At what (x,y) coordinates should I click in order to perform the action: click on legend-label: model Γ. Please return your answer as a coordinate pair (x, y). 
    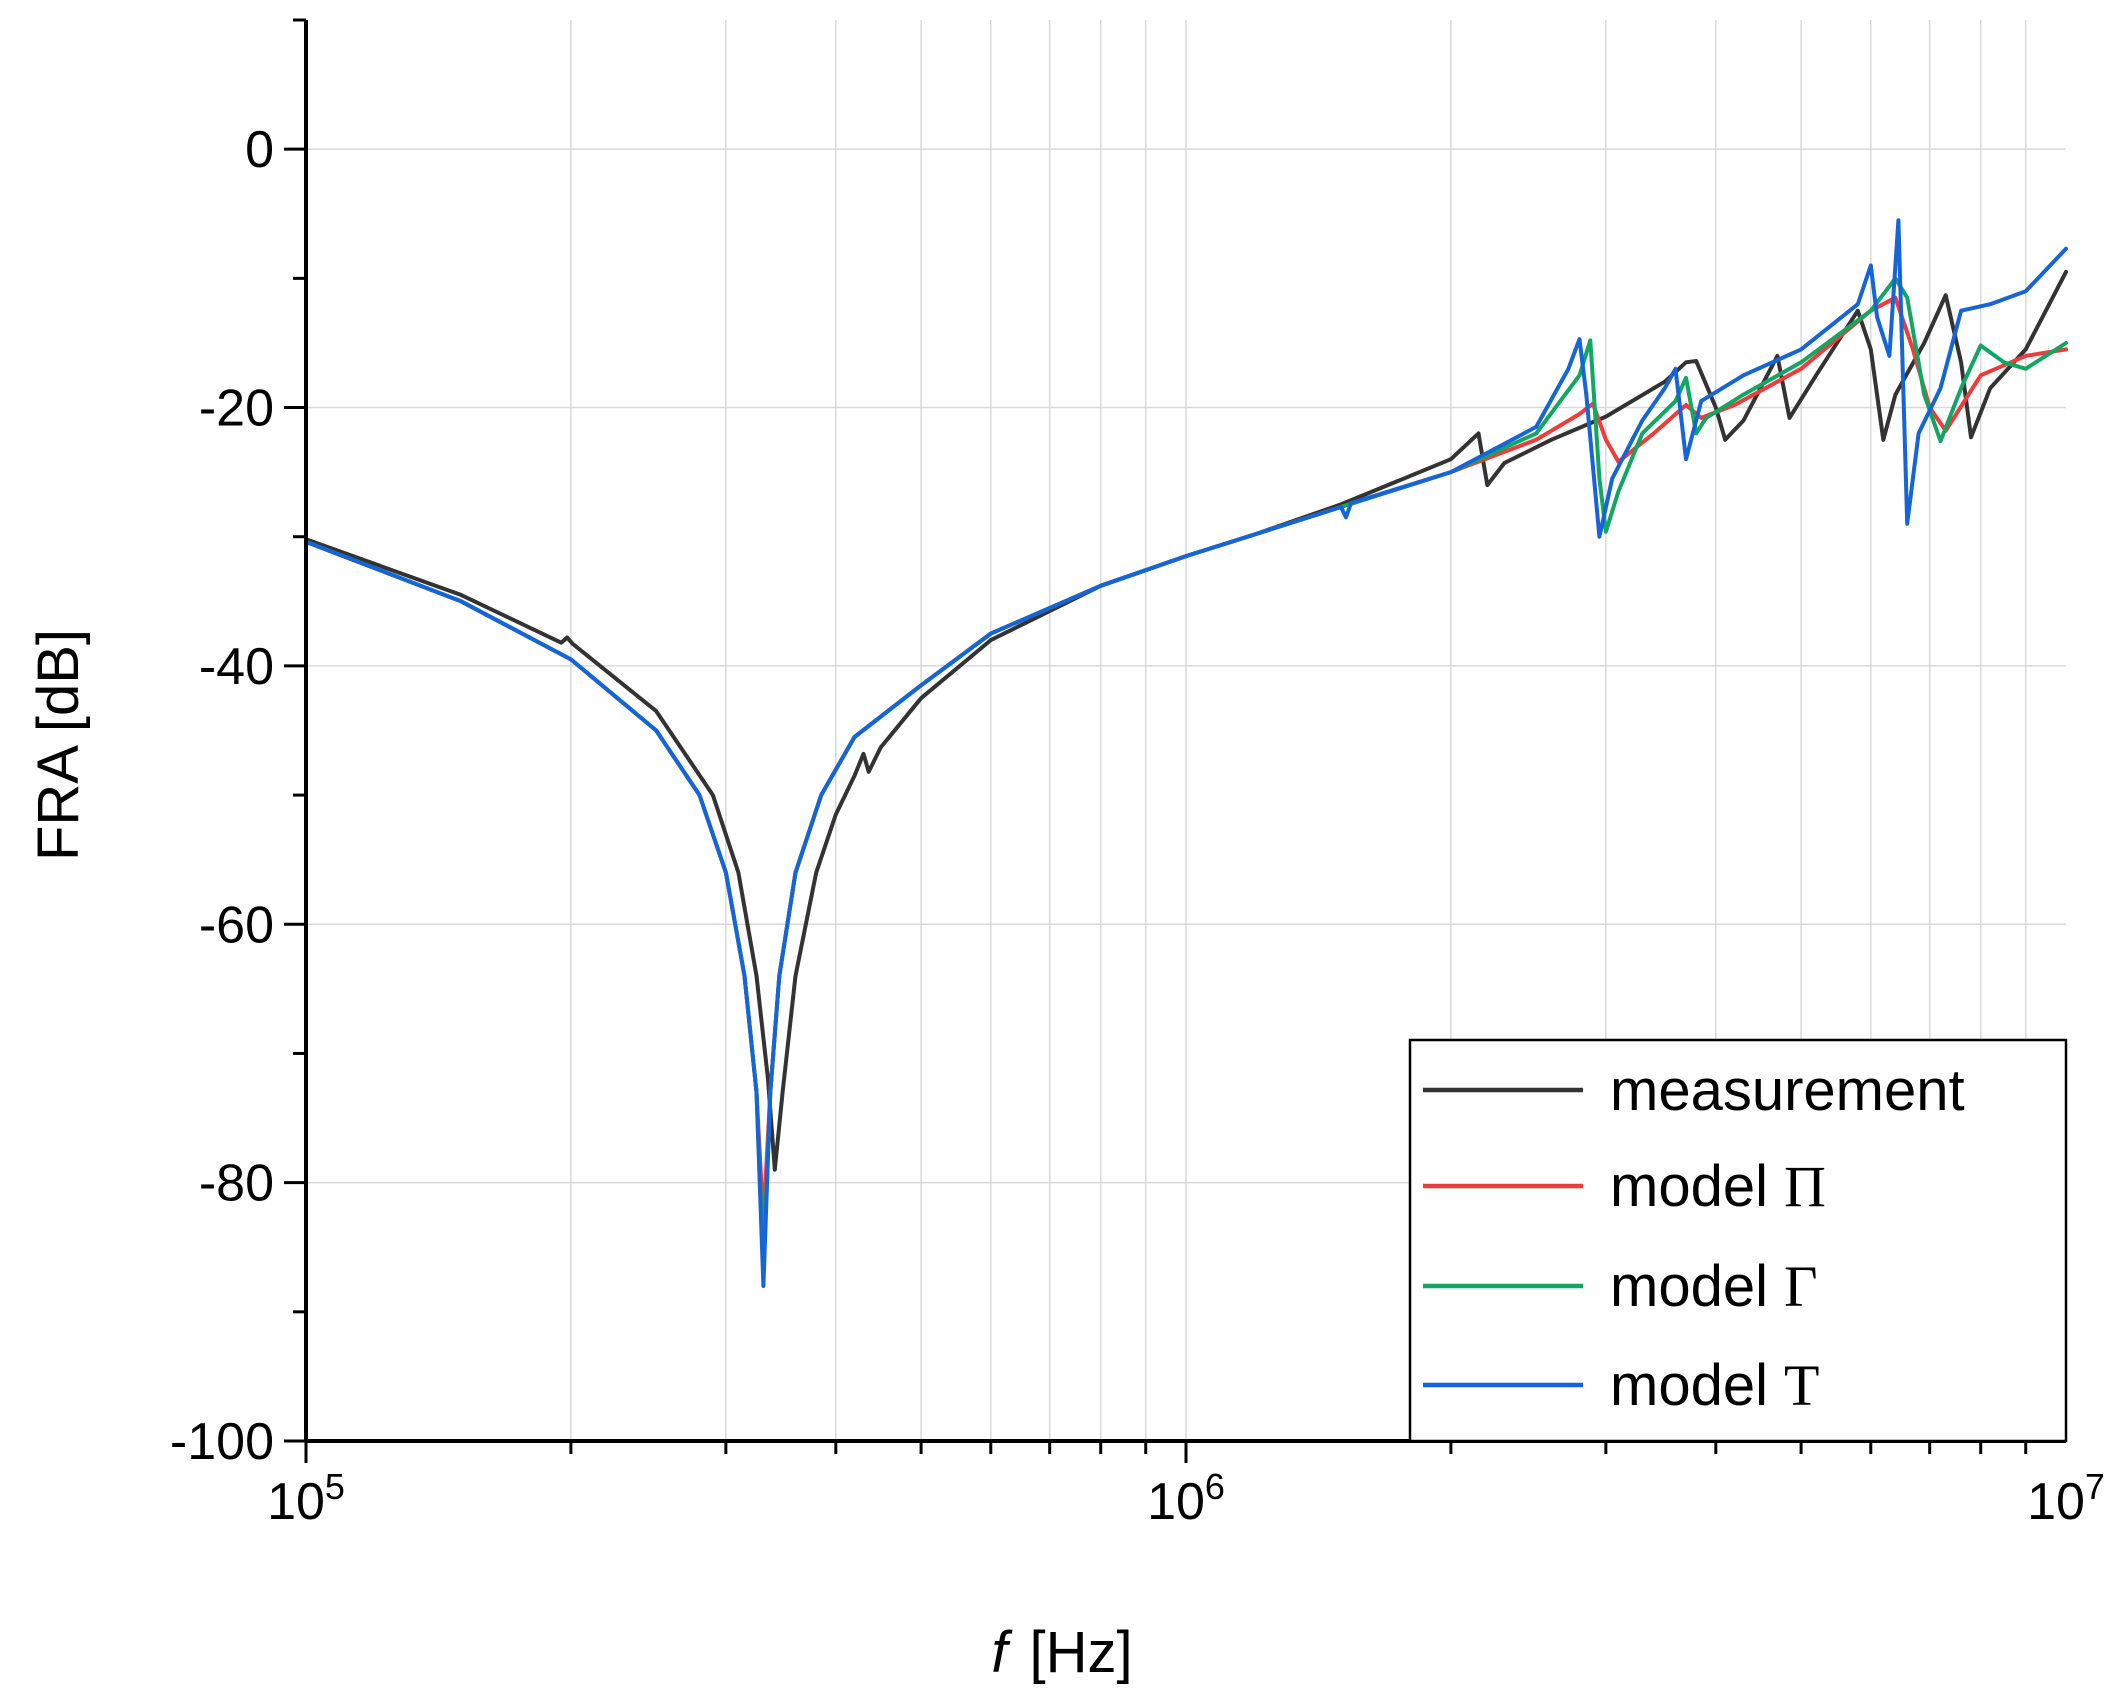
    Looking at the image, I should click on (1714, 1286).